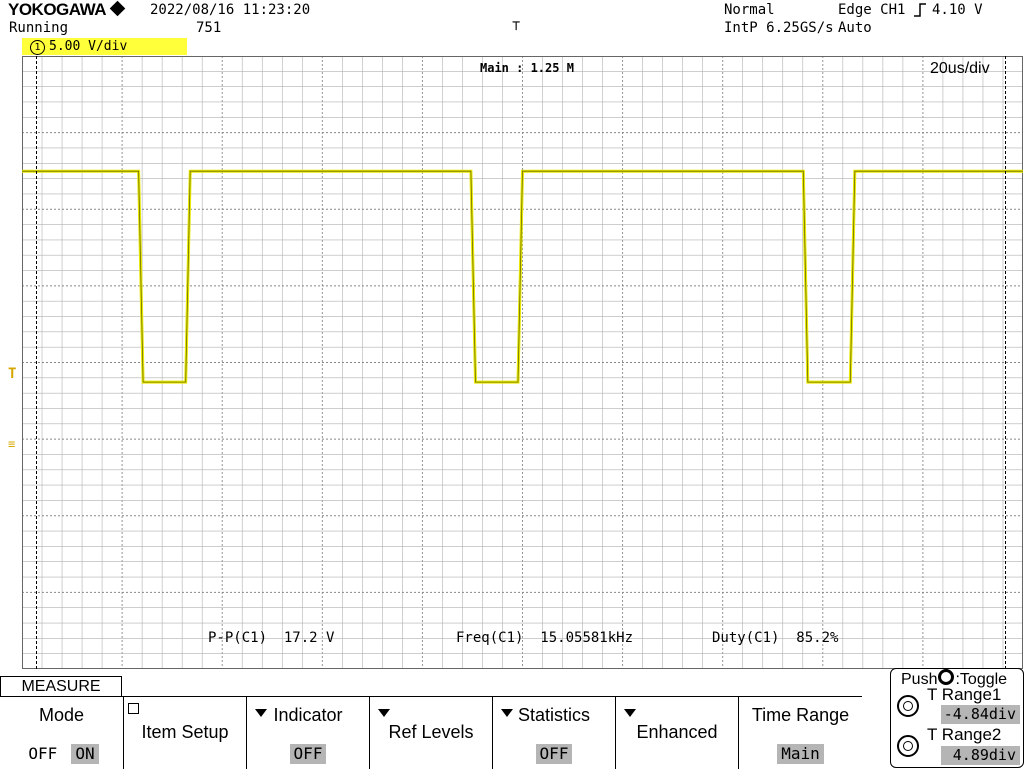 The width and height of the screenshot is (1024, 769). What do you see at coordinates (39, 28) in the screenshot?
I see `run-status: Running` at bounding box center [39, 28].